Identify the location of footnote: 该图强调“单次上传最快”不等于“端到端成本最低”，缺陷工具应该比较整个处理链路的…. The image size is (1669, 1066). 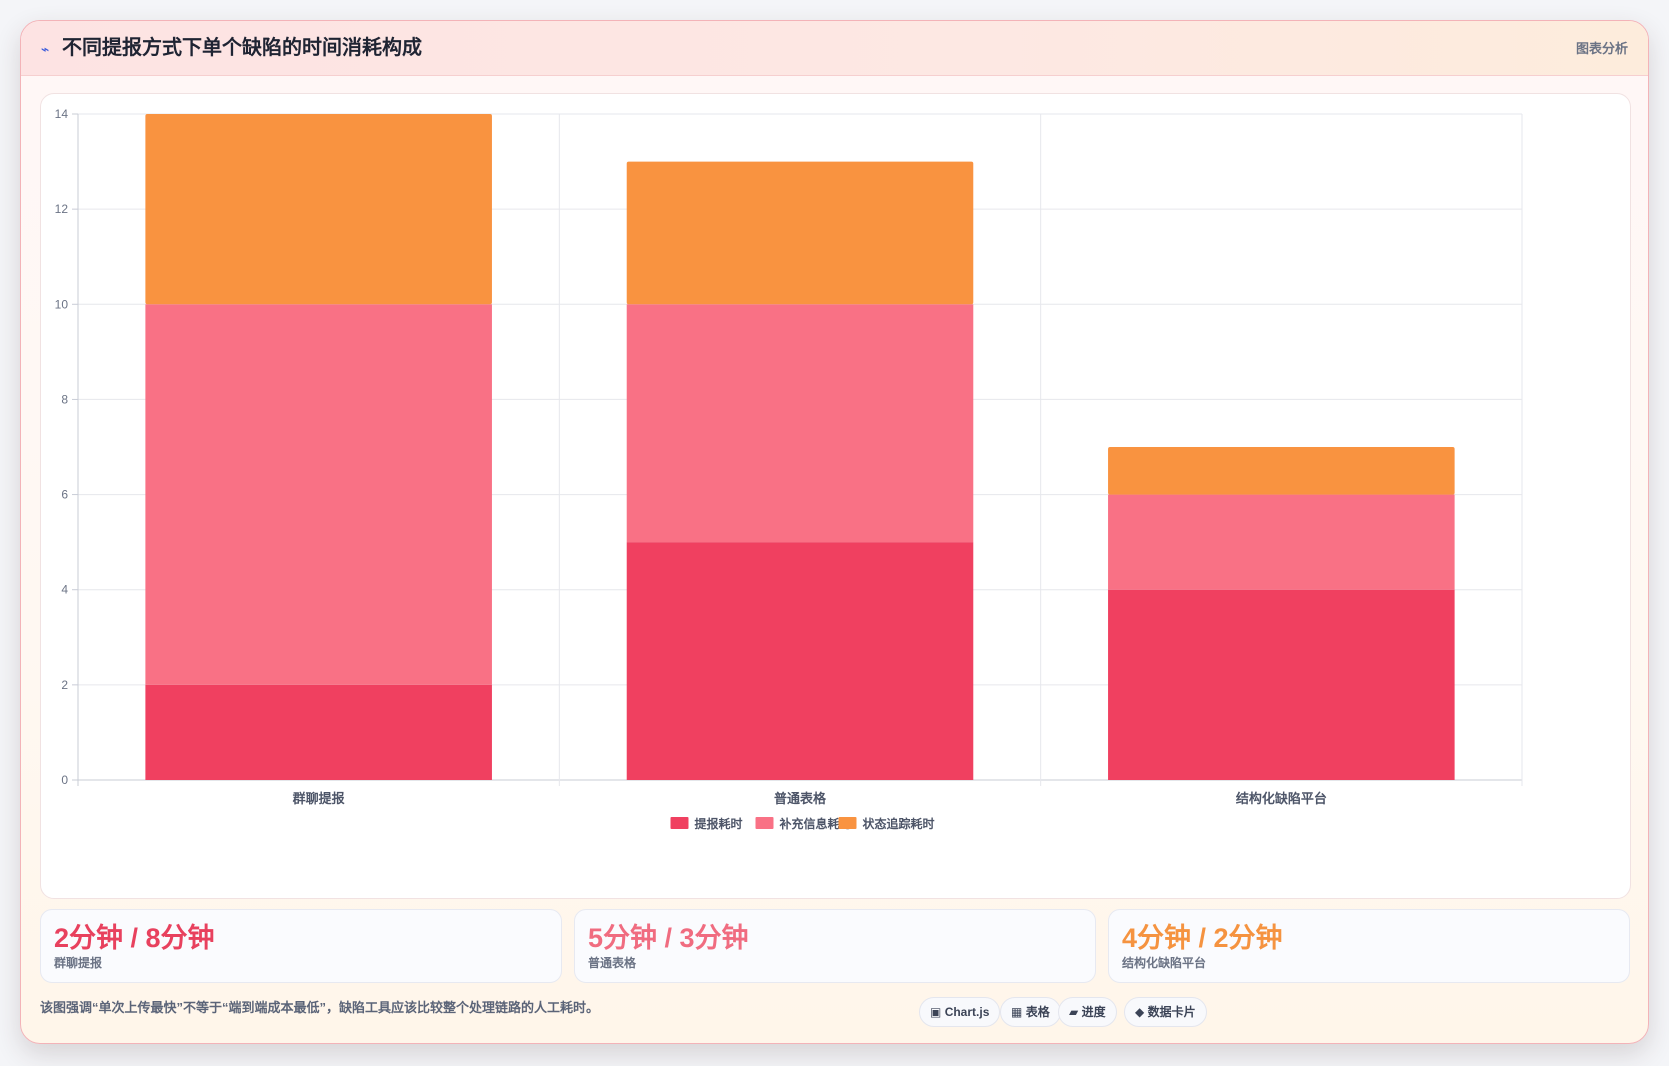
(320, 1007).